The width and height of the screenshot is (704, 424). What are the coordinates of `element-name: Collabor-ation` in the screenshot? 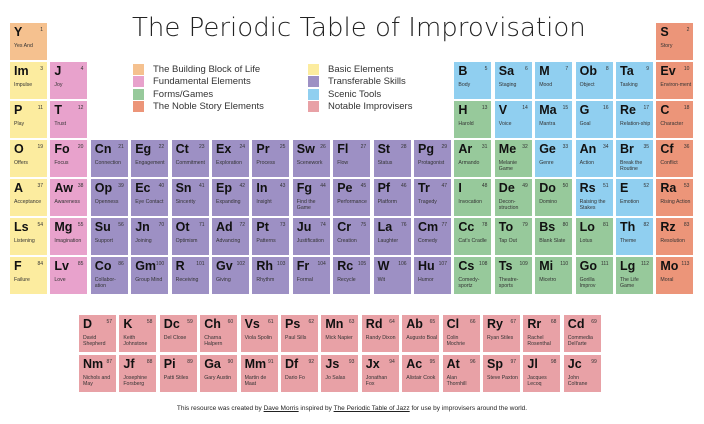 It's located at (105, 283).